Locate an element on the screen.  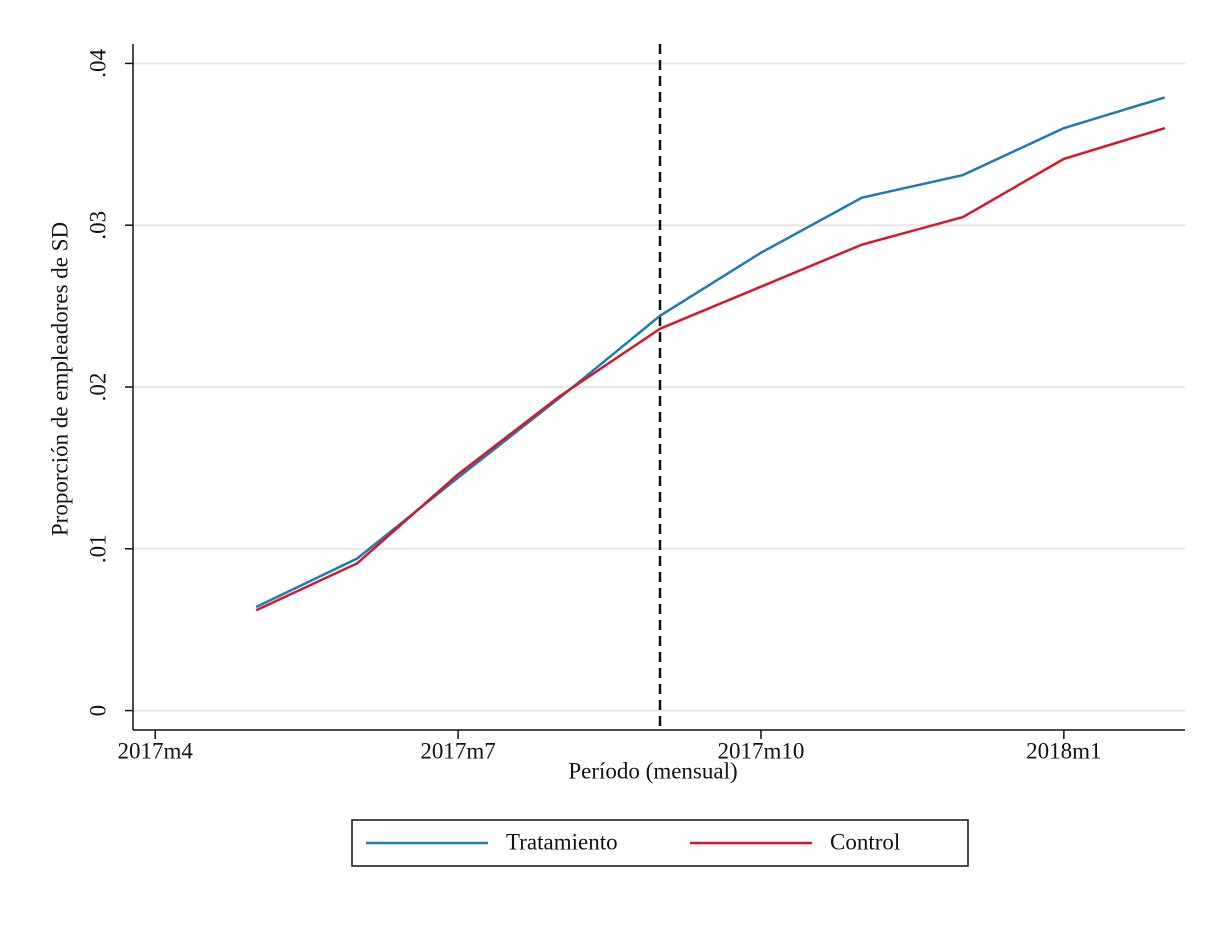
x-tick-label: 2017m4 is located at coordinates (156, 750).